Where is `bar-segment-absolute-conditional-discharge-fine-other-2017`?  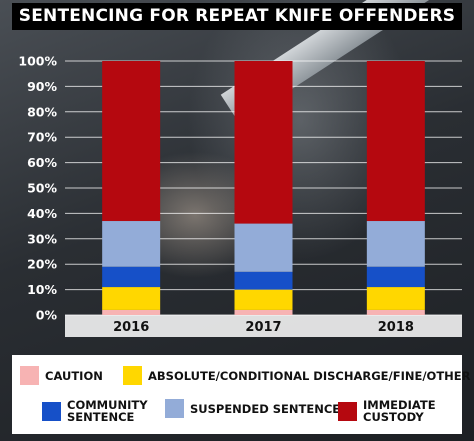
bar-segment-absolute-conditional-discharge-fine-other-2017 is located at coordinates (263, 299).